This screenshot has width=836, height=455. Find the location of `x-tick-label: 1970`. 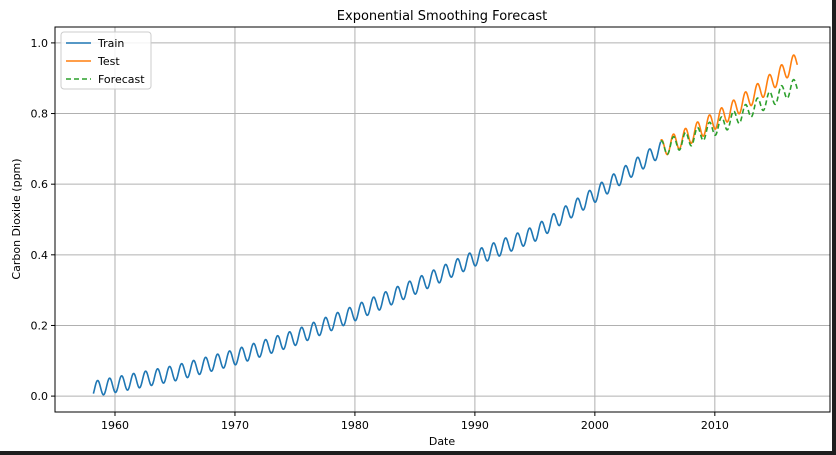

x-tick-label: 1970 is located at coordinates (235, 425).